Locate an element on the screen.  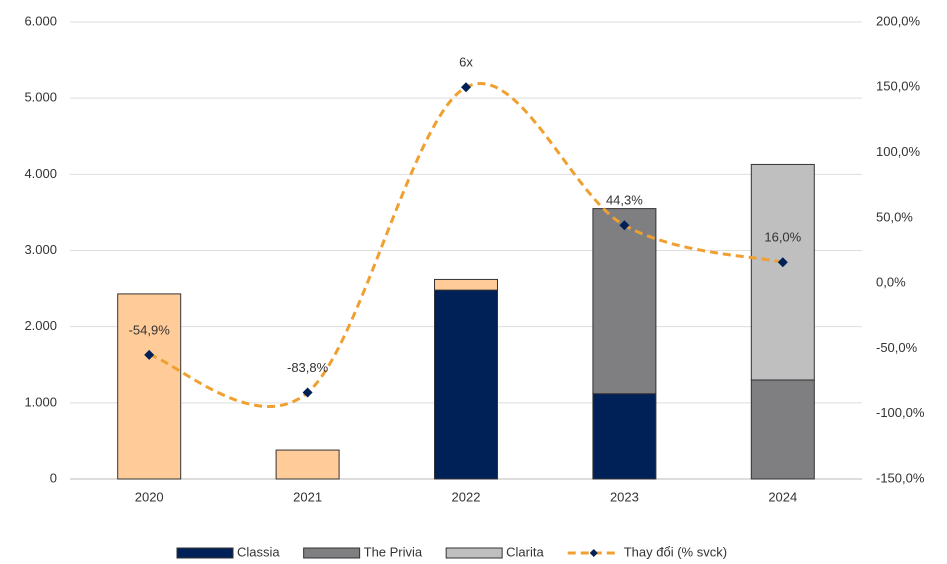
data-label: -54,9% is located at coordinates (150, 329).